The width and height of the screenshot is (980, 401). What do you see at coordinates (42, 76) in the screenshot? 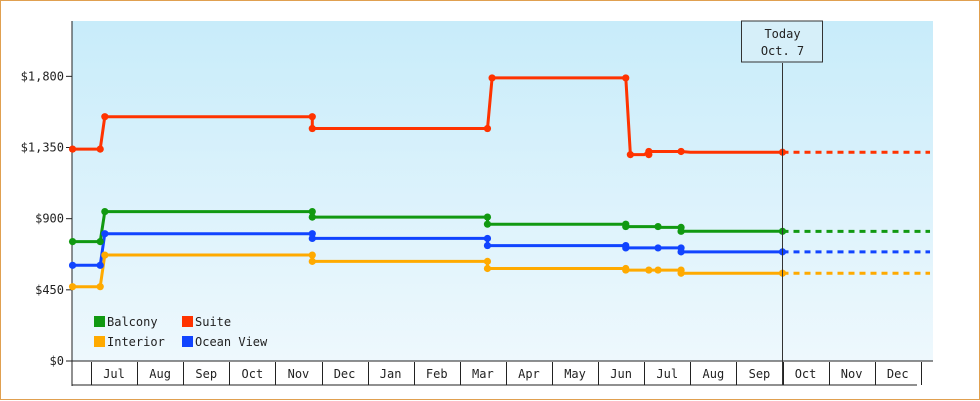
I see `y-tick-label: $1,800` at bounding box center [42, 76].